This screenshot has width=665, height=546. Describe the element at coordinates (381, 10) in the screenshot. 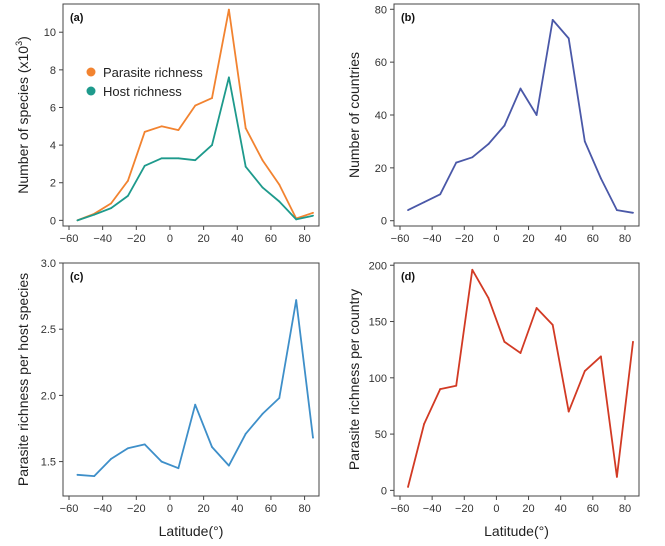

I see `y-tick-label: 80` at that location.